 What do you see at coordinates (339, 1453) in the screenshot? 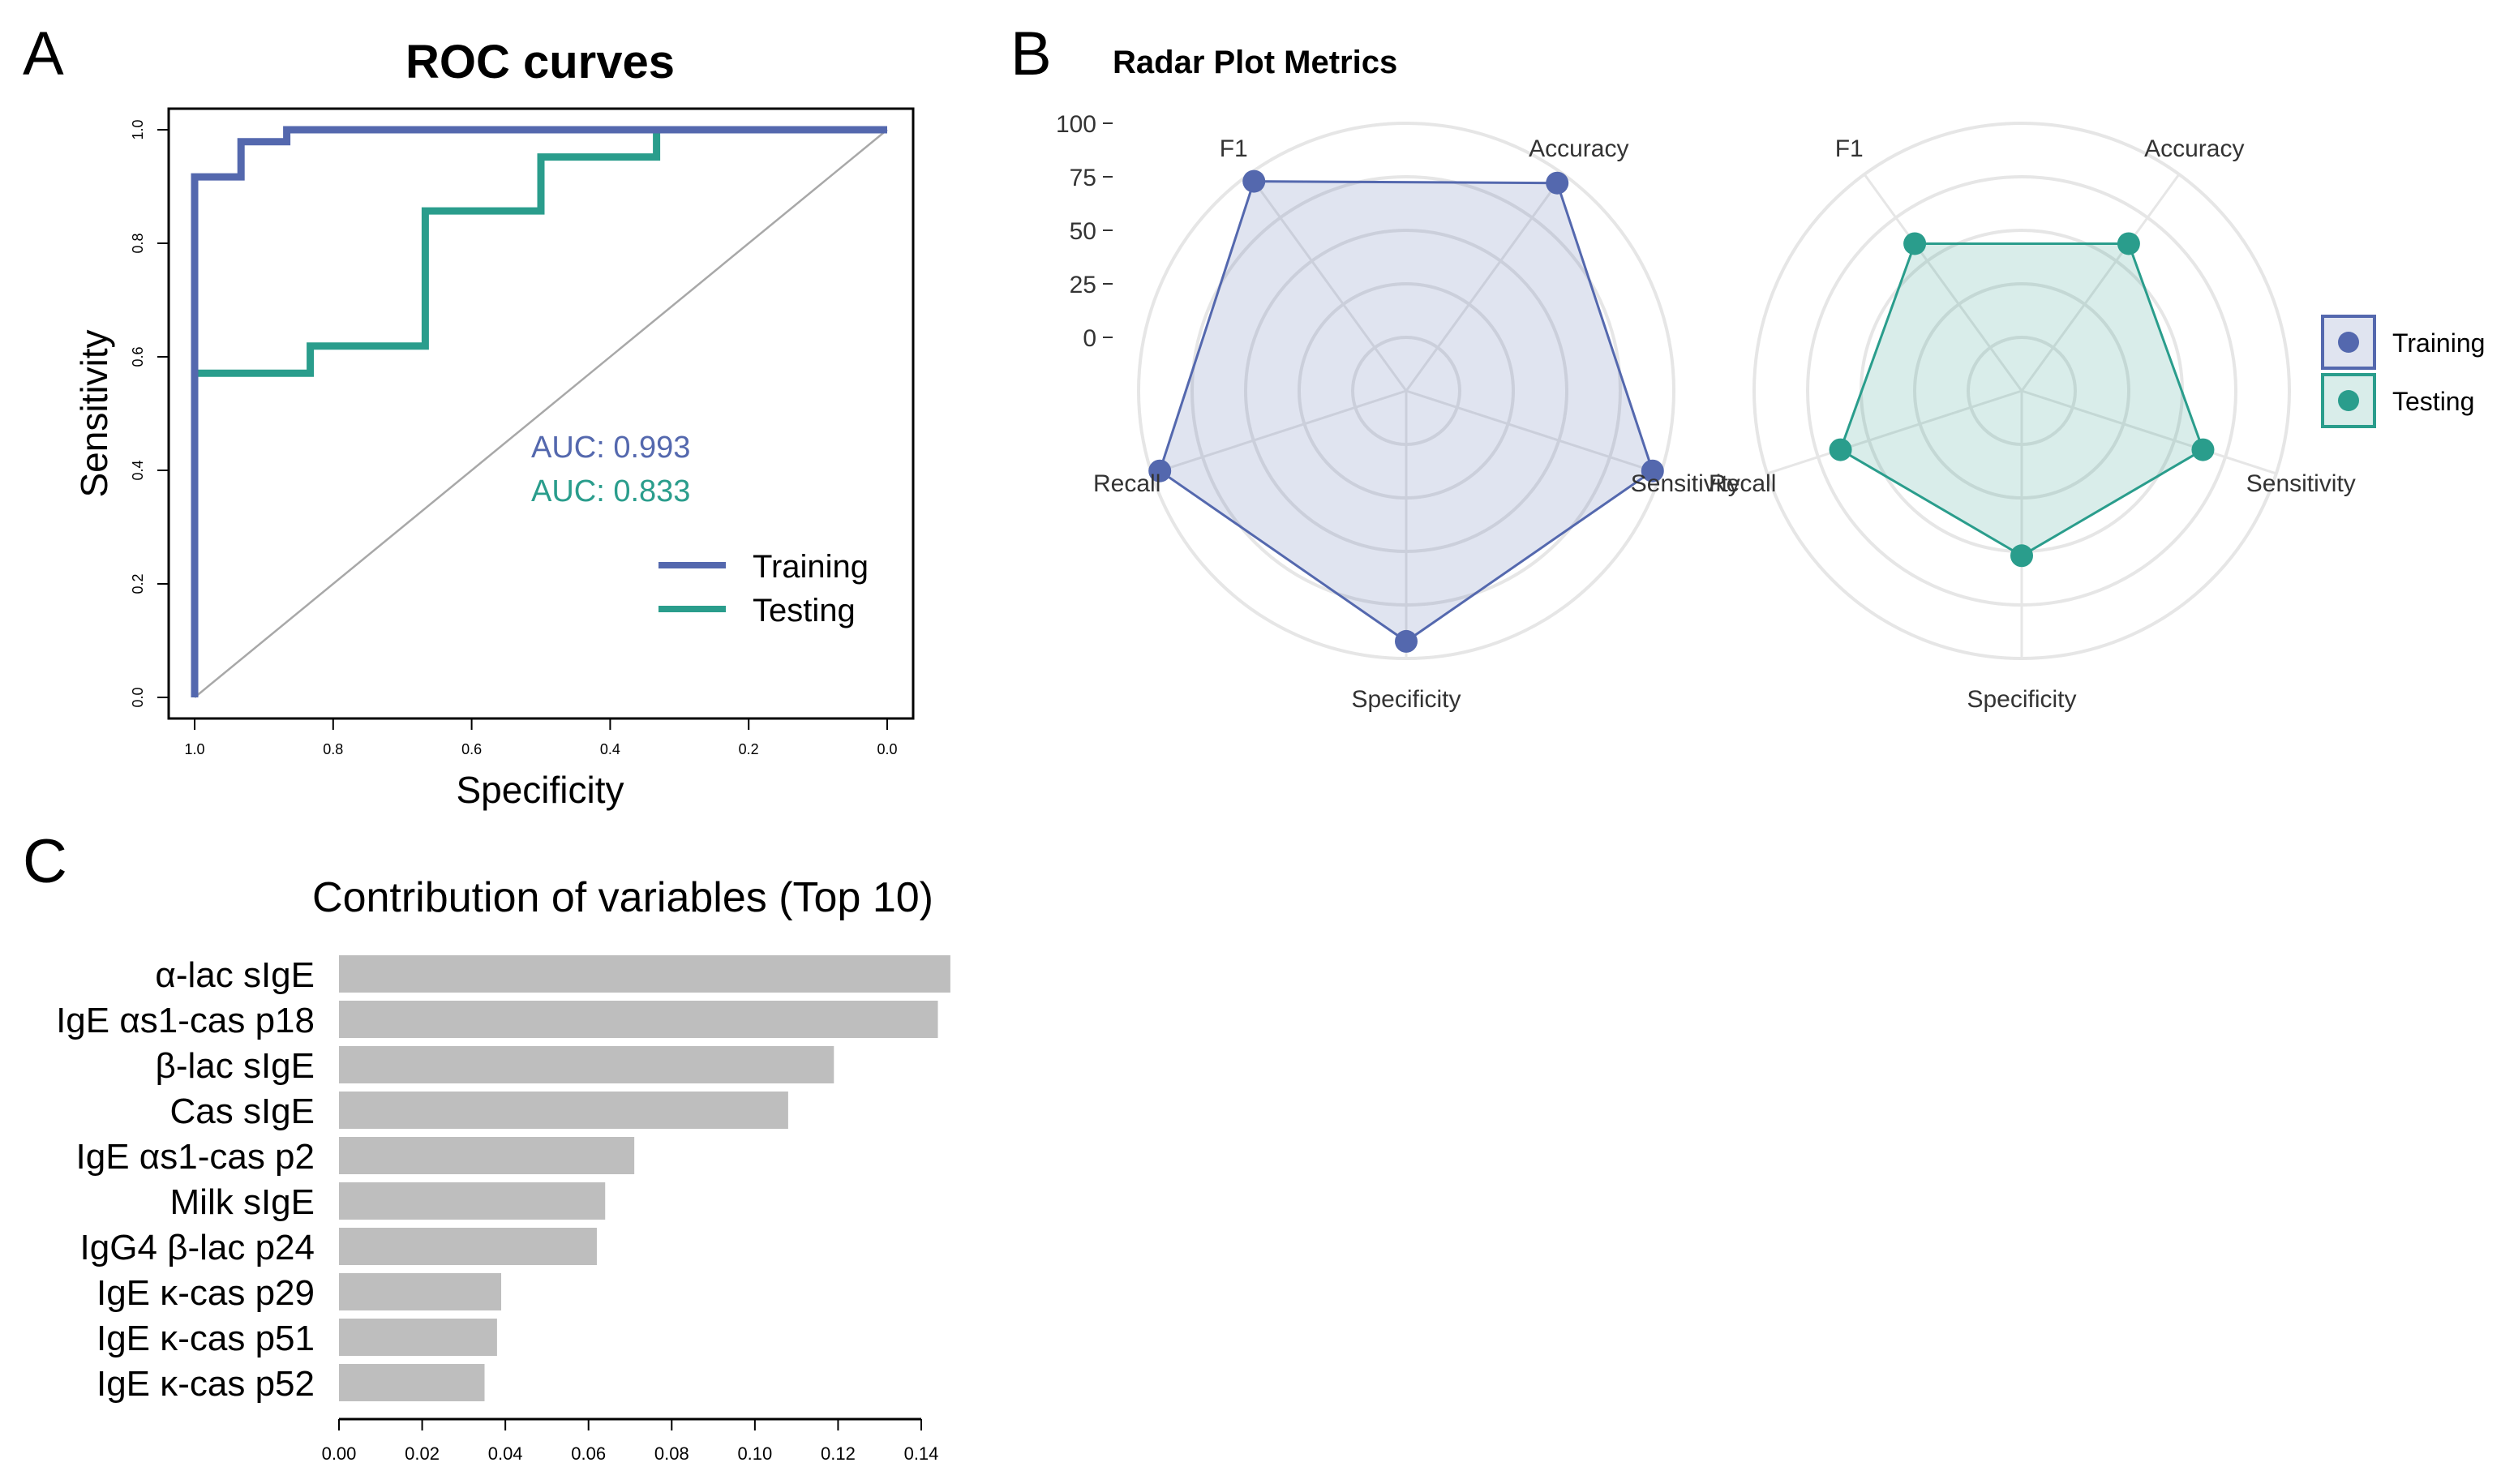
I see `bar-x-tick-label: 0.00` at bounding box center [339, 1453].